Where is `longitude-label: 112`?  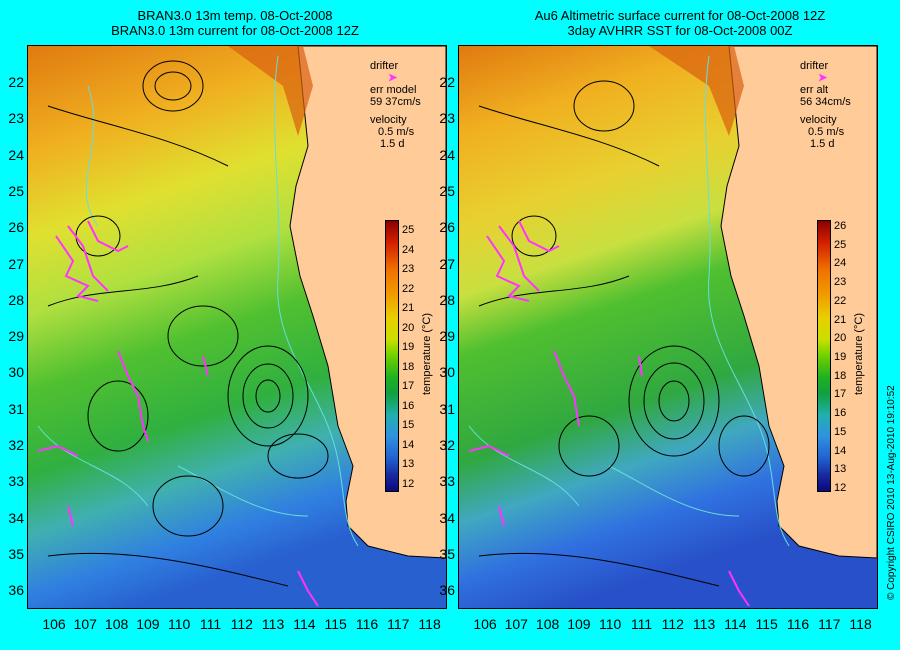
longitude-label: 112 is located at coordinates (241, 624).